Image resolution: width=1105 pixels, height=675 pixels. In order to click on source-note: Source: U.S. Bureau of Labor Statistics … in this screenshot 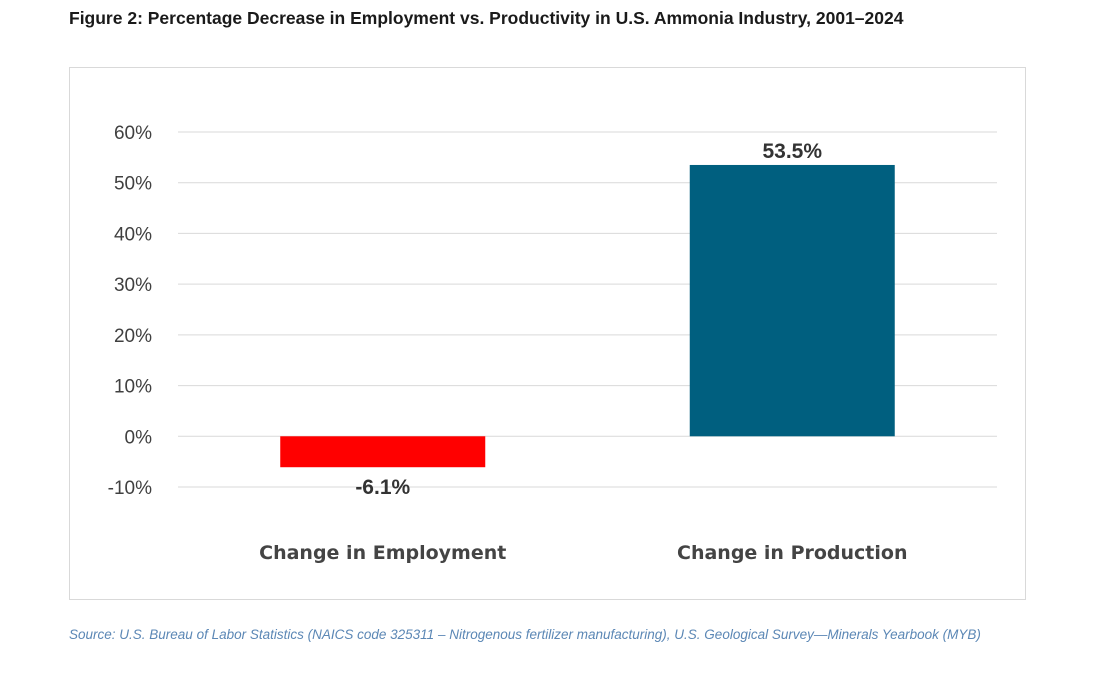, I will do `click(525, 634)`.